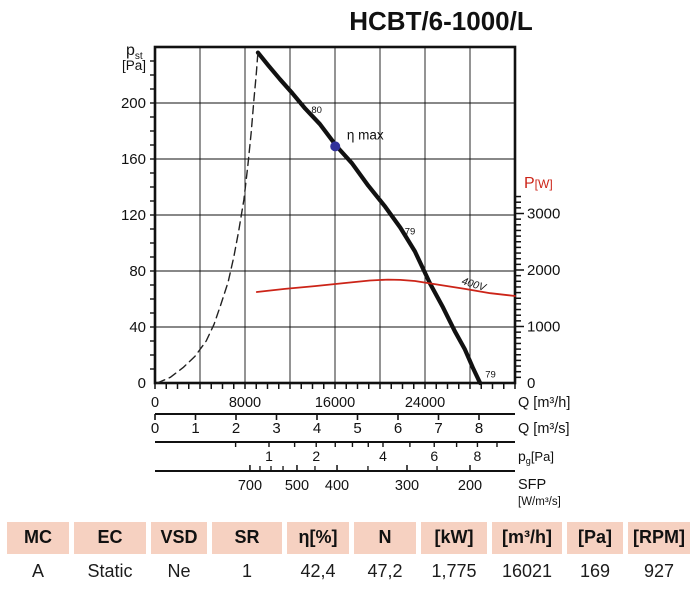 The width and height of the screenshot is (696, 596). I want to click on svg-text: 300, so click(407, 486).